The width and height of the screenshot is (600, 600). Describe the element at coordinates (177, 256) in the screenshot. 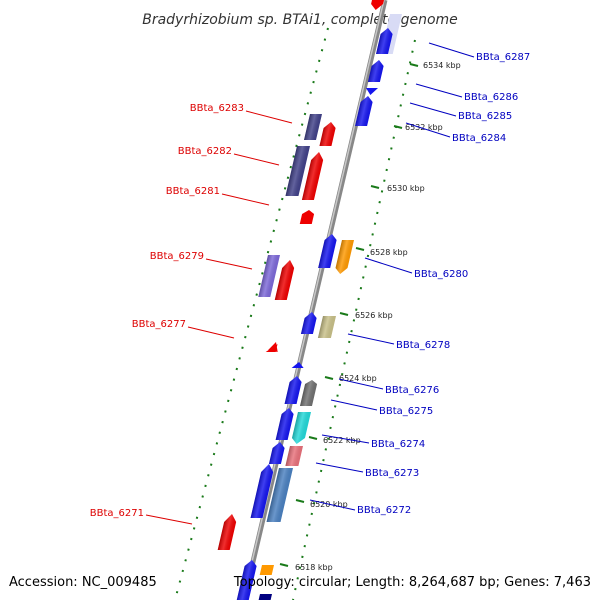

I see `gene-label-left: BBta_6279` at that location.